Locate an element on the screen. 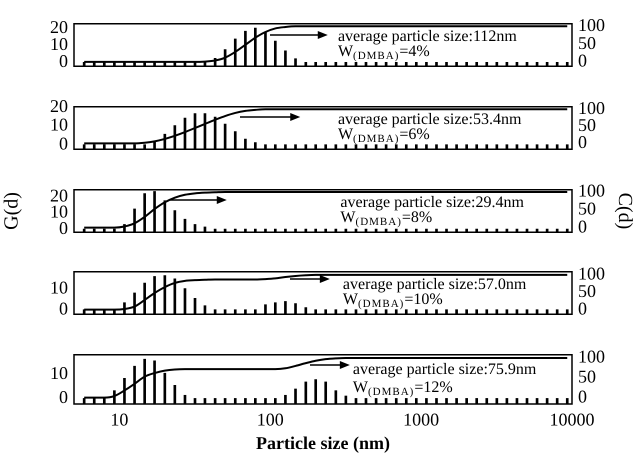 The height and width of the screenshot is (459, 636). x-axis-title: Particle size (nm) is located at coordinates (323, 442).